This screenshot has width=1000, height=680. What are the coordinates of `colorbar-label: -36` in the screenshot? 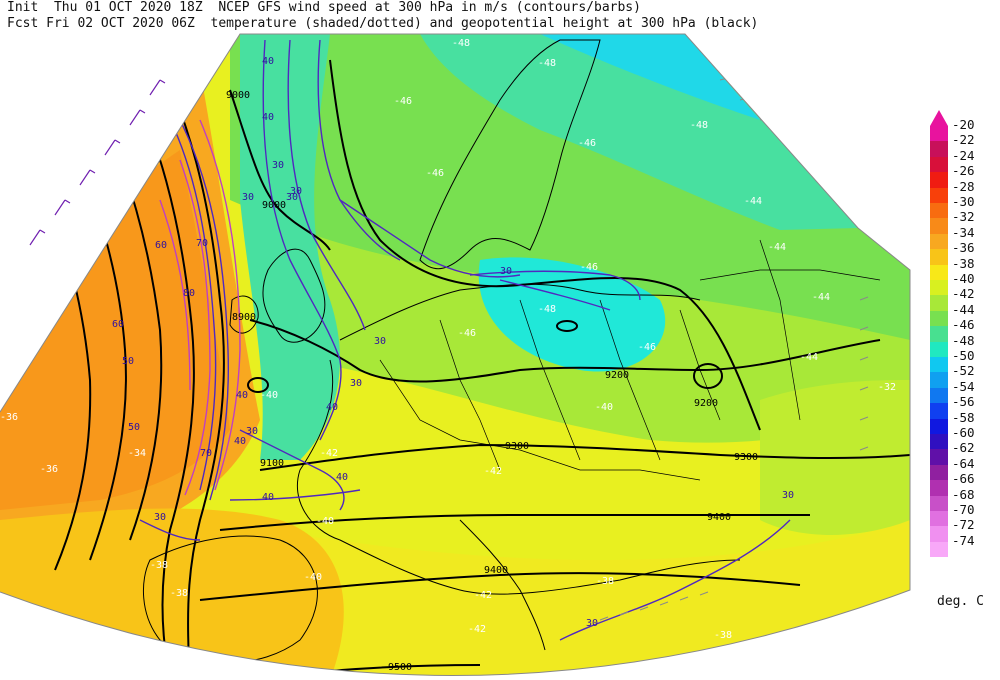 It's located at (963, 248).